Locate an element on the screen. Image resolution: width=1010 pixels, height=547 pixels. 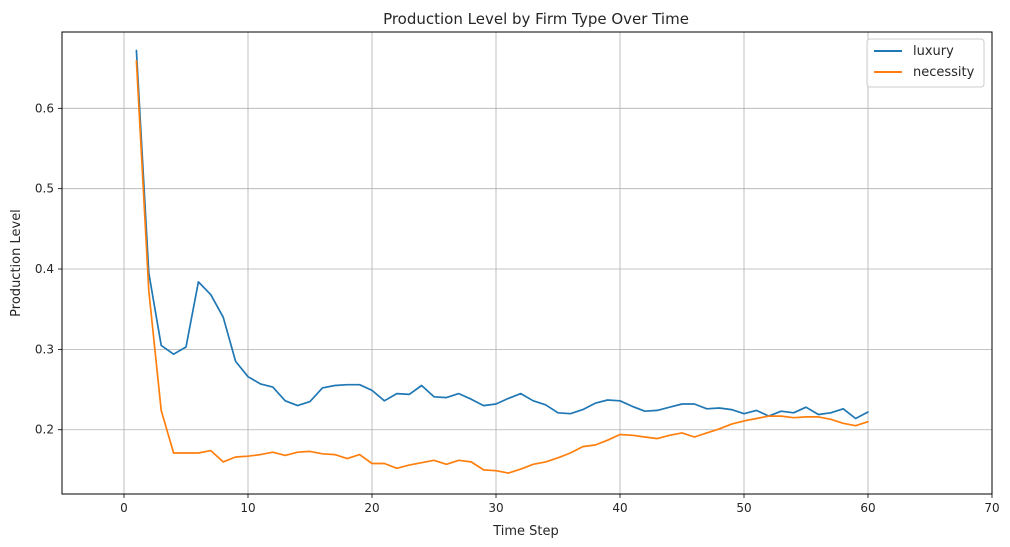
y-tick-label: 0.3 is located at coordinates (44, 349).